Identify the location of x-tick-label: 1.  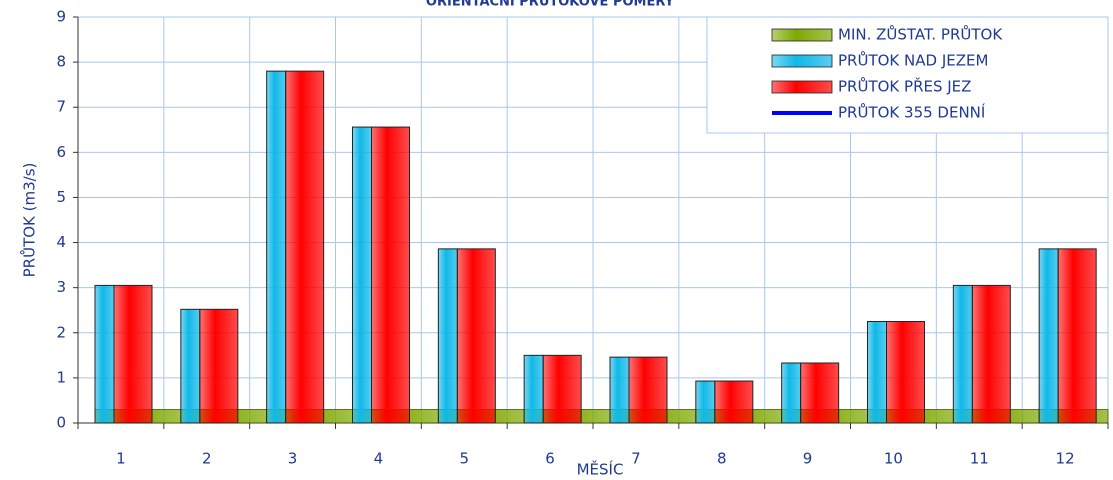
(121, 459).